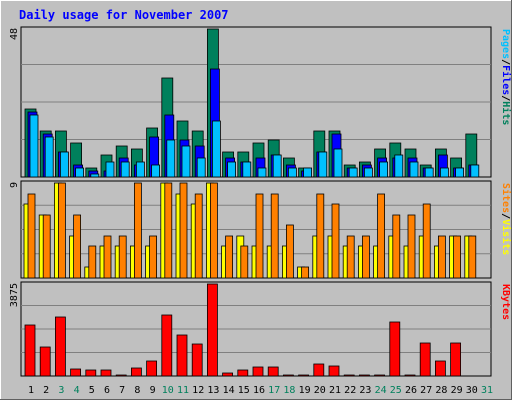 The width and height of the screenshot is (512, 400). Describe the element at coordinates (14, 295) in the screenshot. I see `kbytes-ymax-label: 3875` at that location.